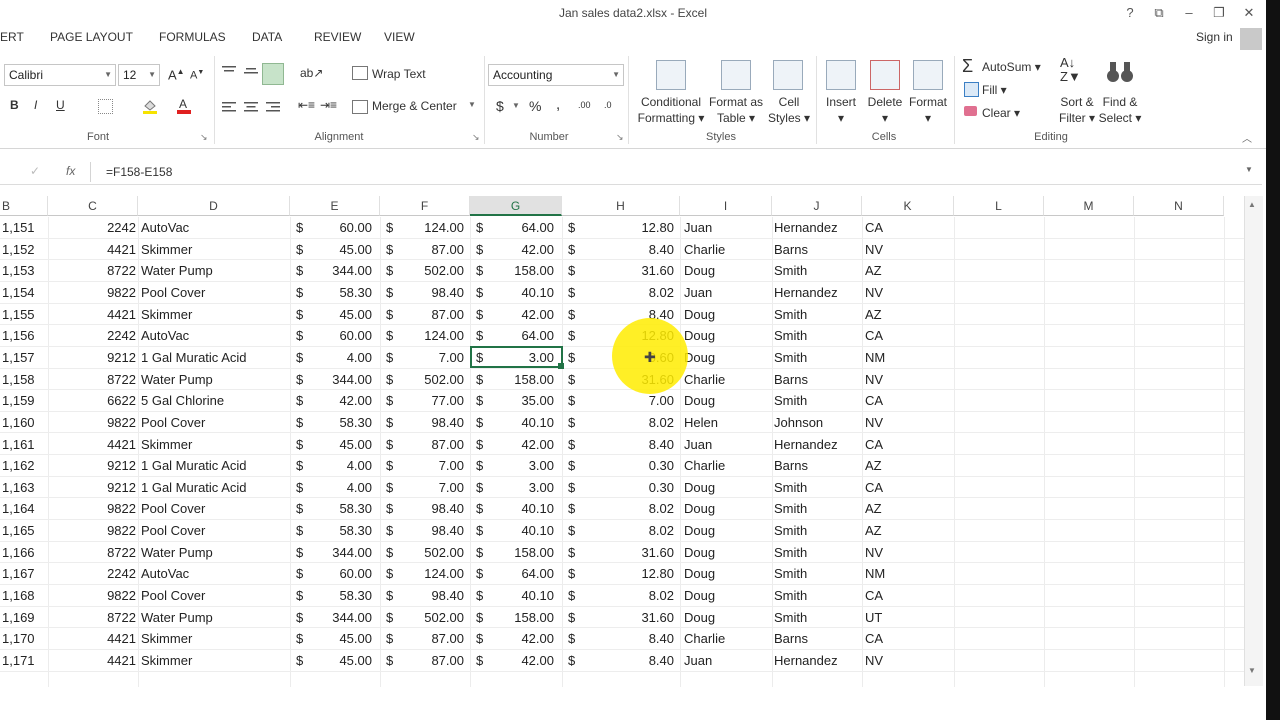  Describe the element at coordinates (444, 227) in the screenshot. I see `cell-f: 124.00` at that location.